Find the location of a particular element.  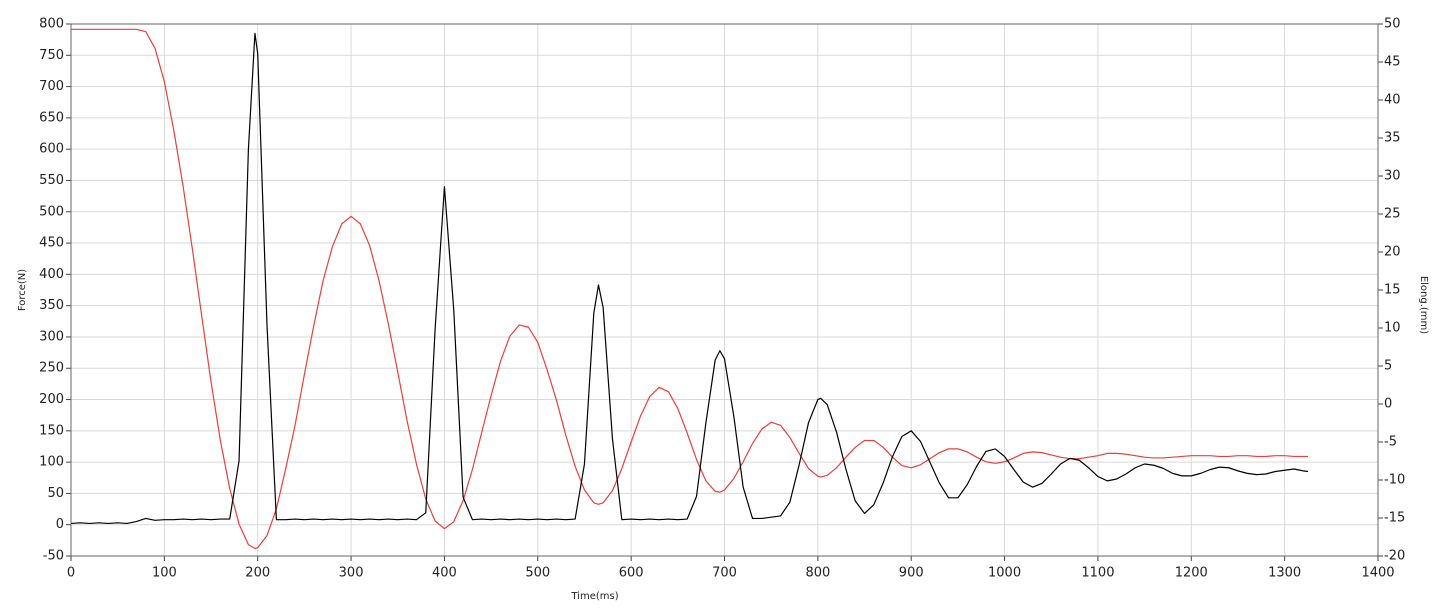

y2-axis-label: Elong.(mm) is located at coordinates (1423, 305).